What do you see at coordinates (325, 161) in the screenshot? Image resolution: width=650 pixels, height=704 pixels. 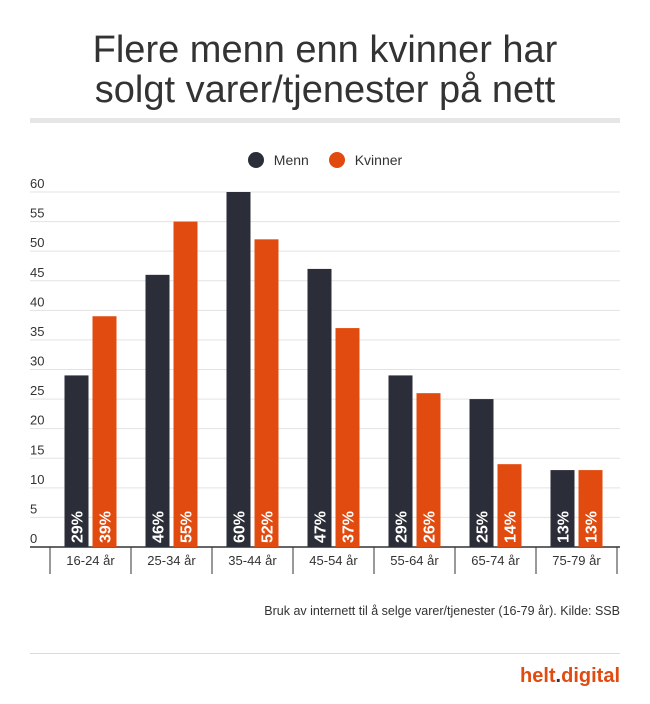 I see `chart-legend: Menn Kvinner` at bounding box center [325, 161].